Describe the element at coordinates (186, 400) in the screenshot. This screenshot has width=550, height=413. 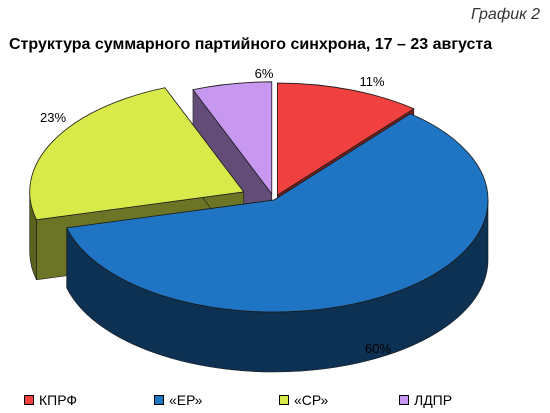
I see `legend-label-er: «ЕР»` at that location.